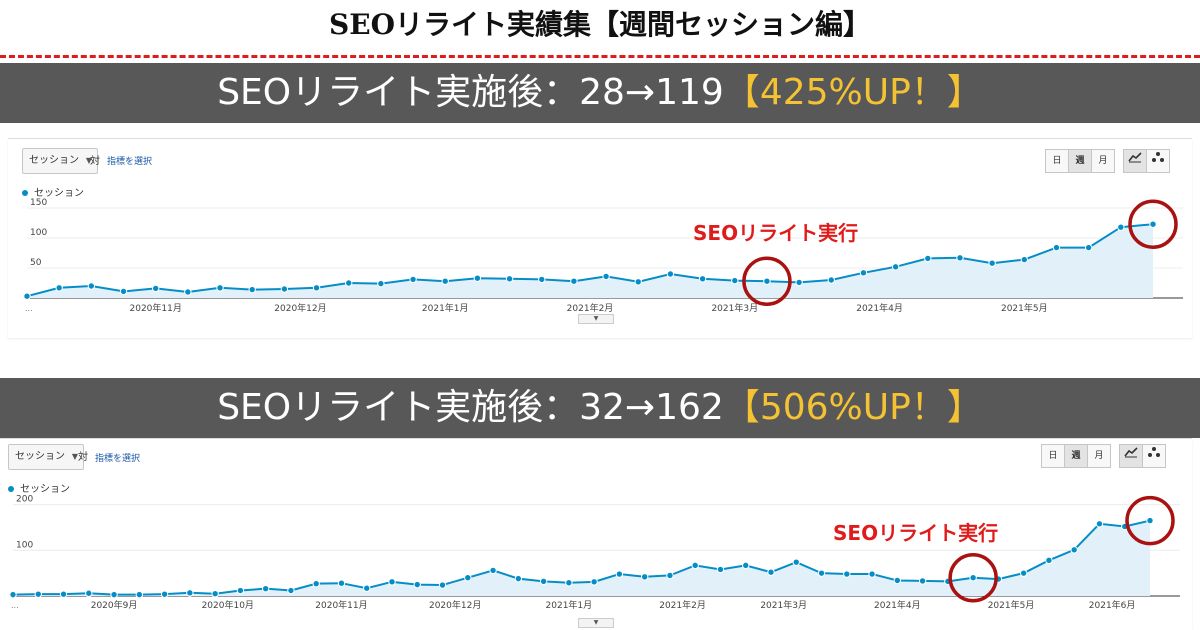  I want to click on y-tick-label: 200, so click(24, 500).